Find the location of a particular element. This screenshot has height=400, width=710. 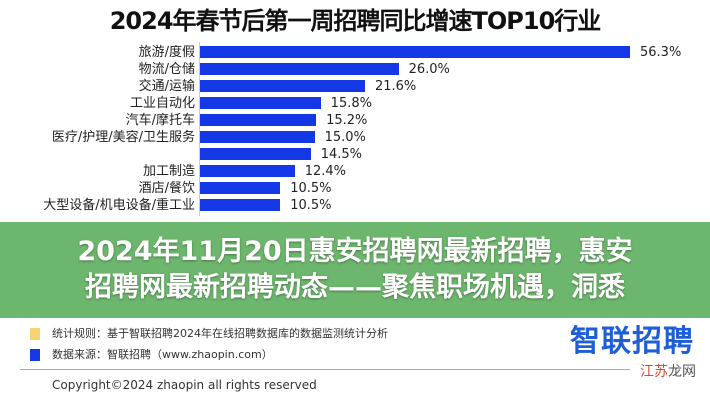

watermark-part1: 江苏 is located at coordinates (654, 372).